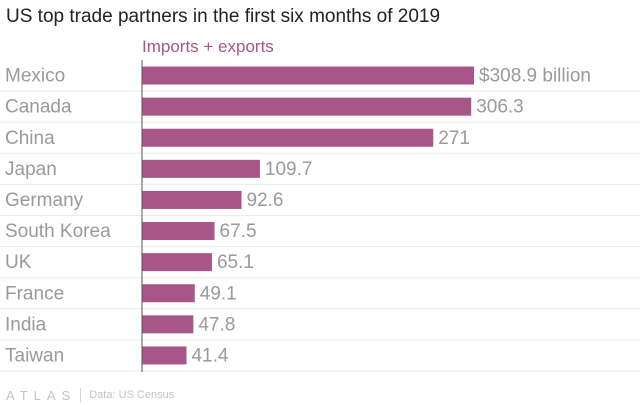 The image size is (640, 405). Describe the element at coordinates (44, 200) in the screenshot. I see `category-label: Germany` at that location.